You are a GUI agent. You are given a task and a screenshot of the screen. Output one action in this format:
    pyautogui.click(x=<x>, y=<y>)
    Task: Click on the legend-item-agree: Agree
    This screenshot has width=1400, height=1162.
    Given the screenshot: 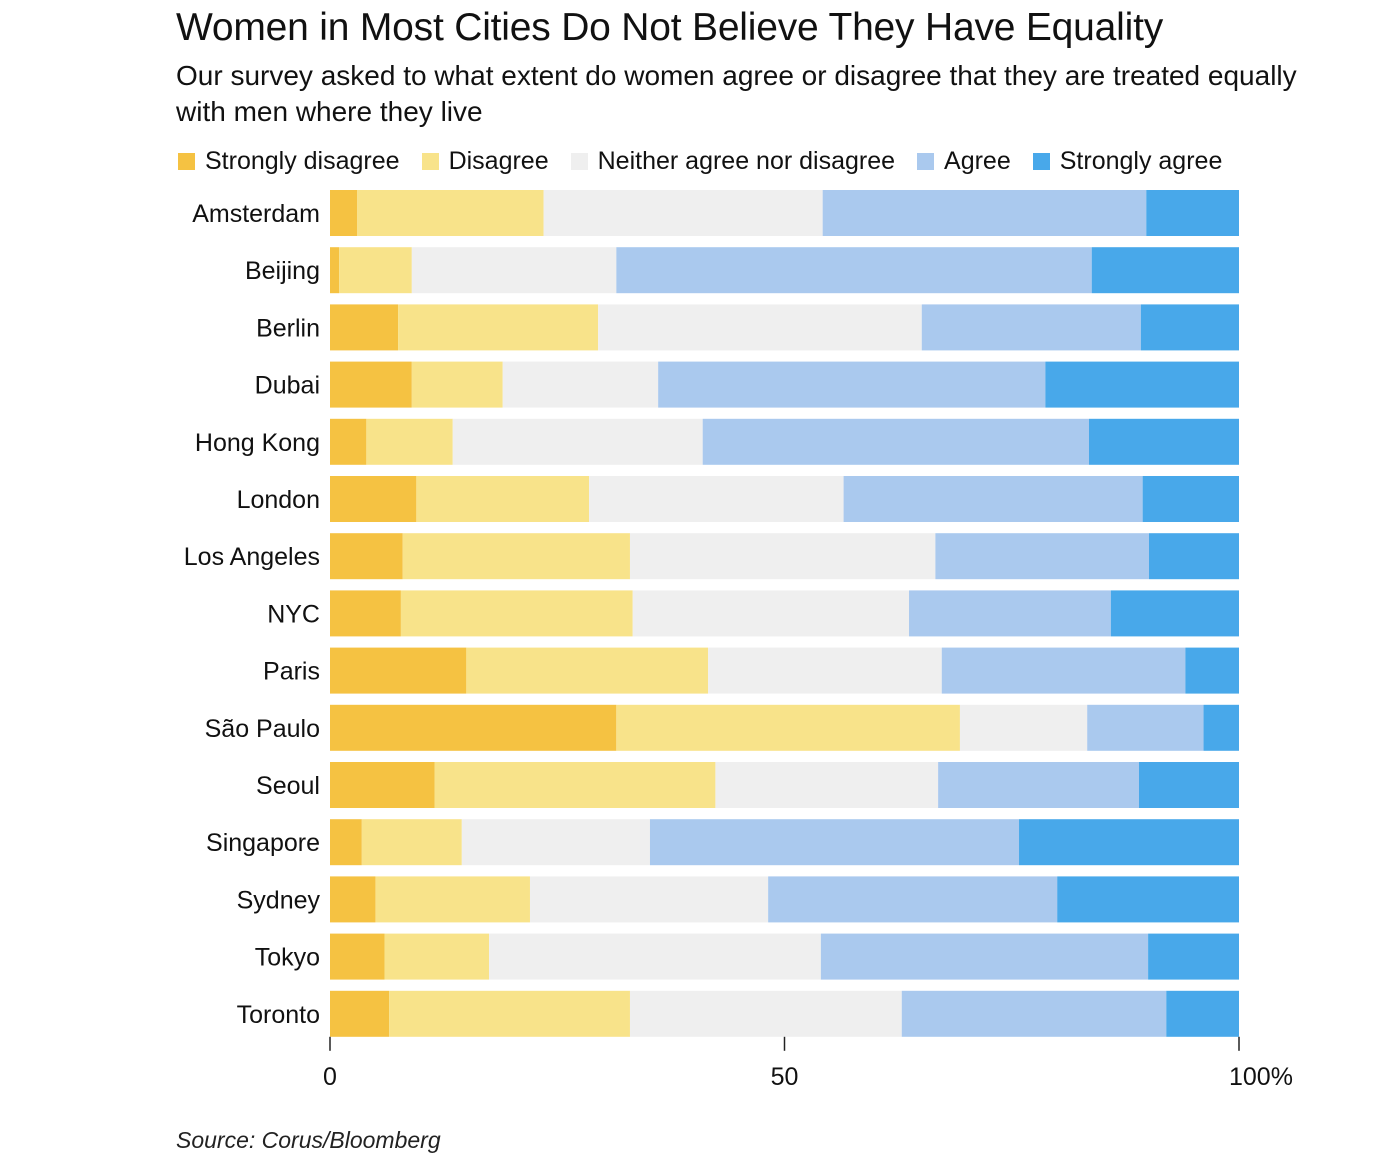 What is the action you would take?
    pyautogui.click(x=964, y=161)
    